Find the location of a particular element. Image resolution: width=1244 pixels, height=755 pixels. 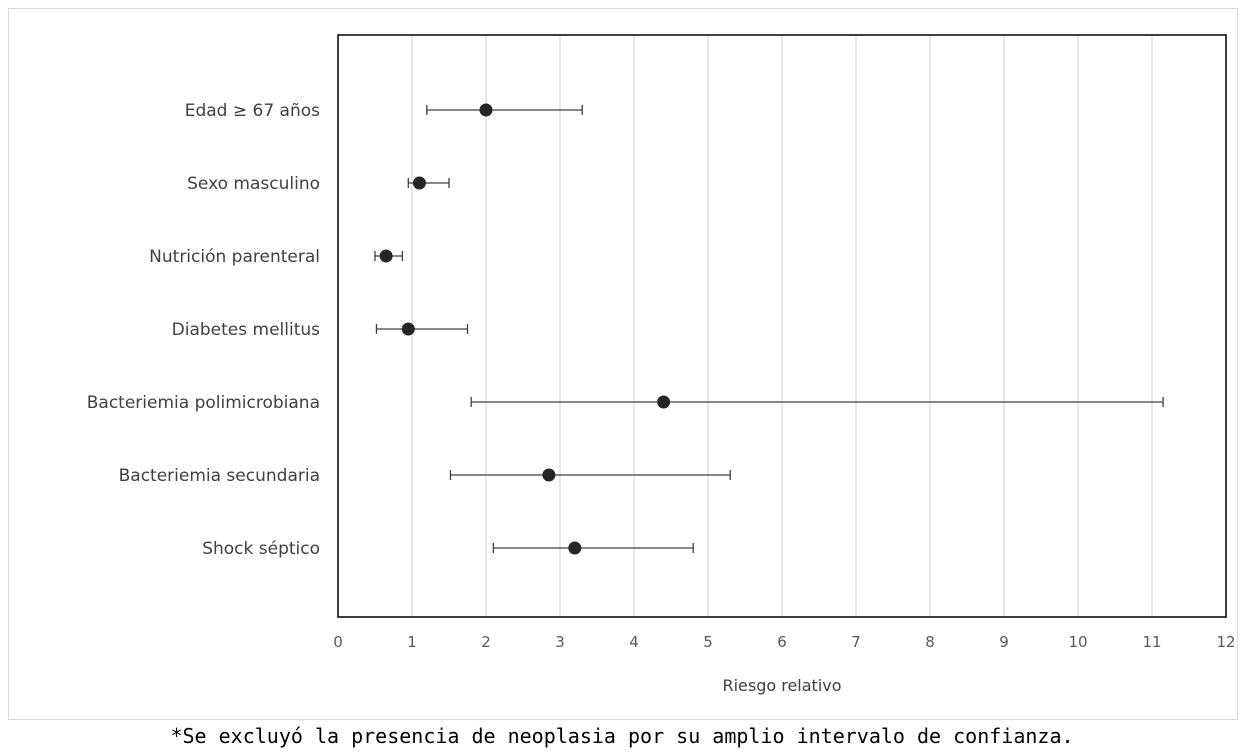

x-tick-label: 7 is located at coordinates (856, 642).